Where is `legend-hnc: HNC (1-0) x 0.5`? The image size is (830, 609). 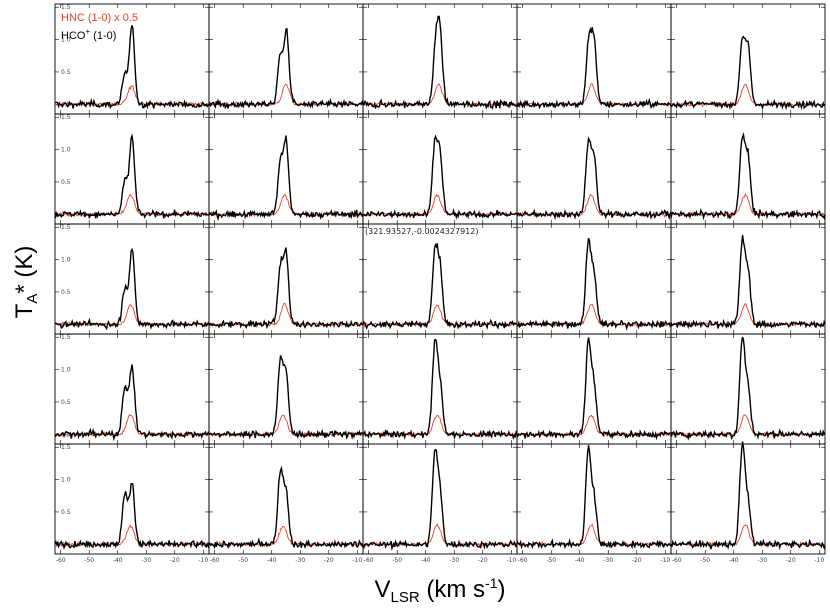
legend-hnc: HNC (1-0) x 0.5 is located at coordinates (99, 18).